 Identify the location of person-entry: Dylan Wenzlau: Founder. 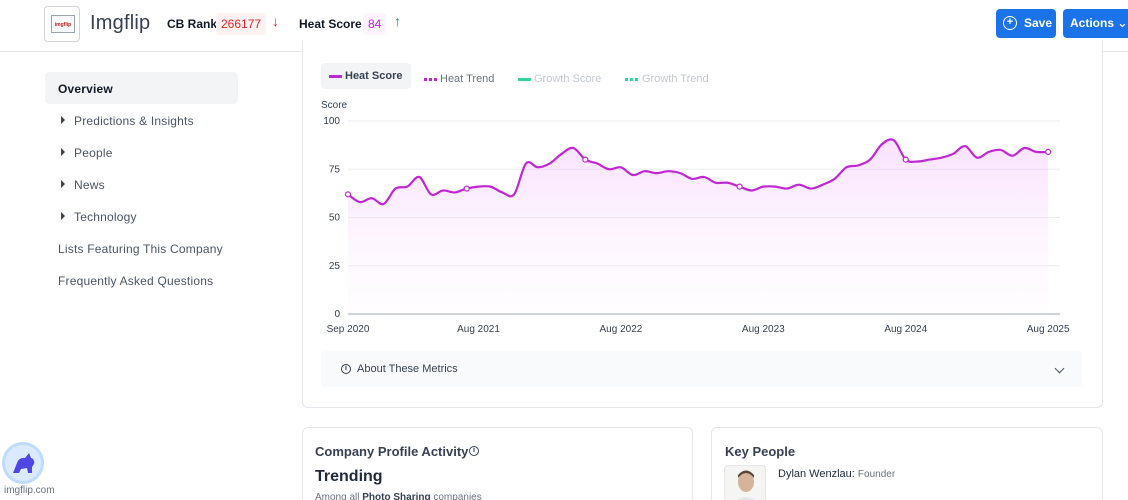
(836, 474).